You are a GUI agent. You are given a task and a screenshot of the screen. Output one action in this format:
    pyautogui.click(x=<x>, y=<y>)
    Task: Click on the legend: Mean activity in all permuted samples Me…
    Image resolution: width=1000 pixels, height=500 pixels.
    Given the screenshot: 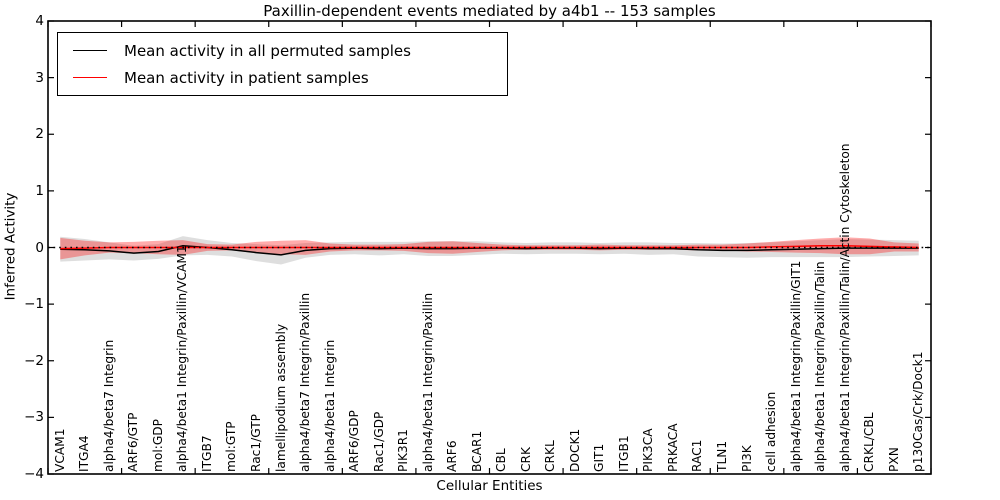 What is the action you would take?
    pyautogui.click(x=282, y=64)
    